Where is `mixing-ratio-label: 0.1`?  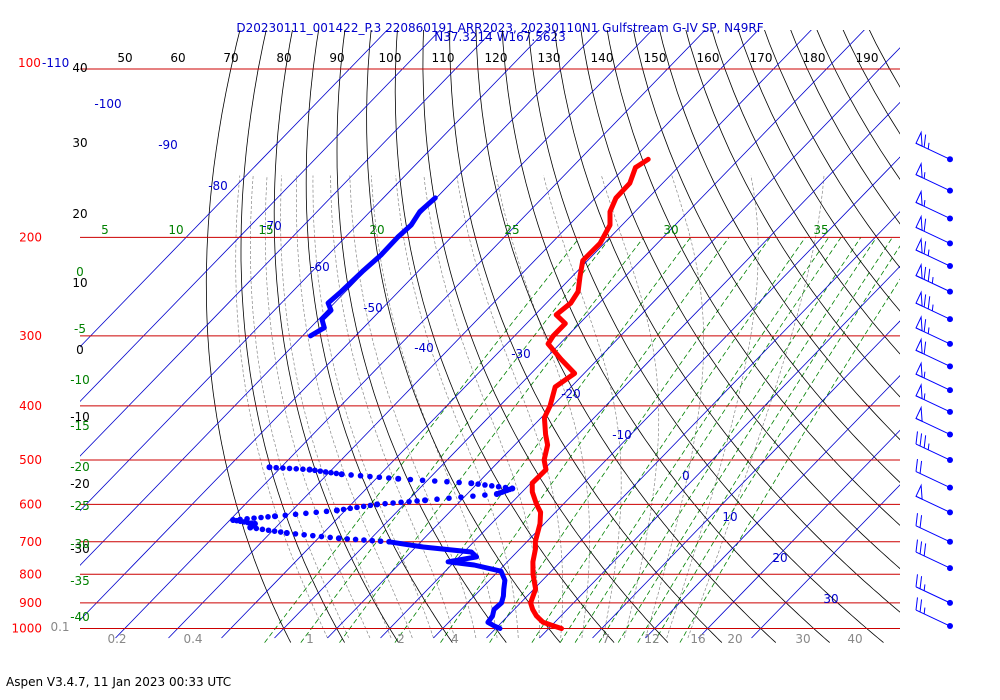
mixing-ratio-label: 0.1 is located at coordinates (59, 627).